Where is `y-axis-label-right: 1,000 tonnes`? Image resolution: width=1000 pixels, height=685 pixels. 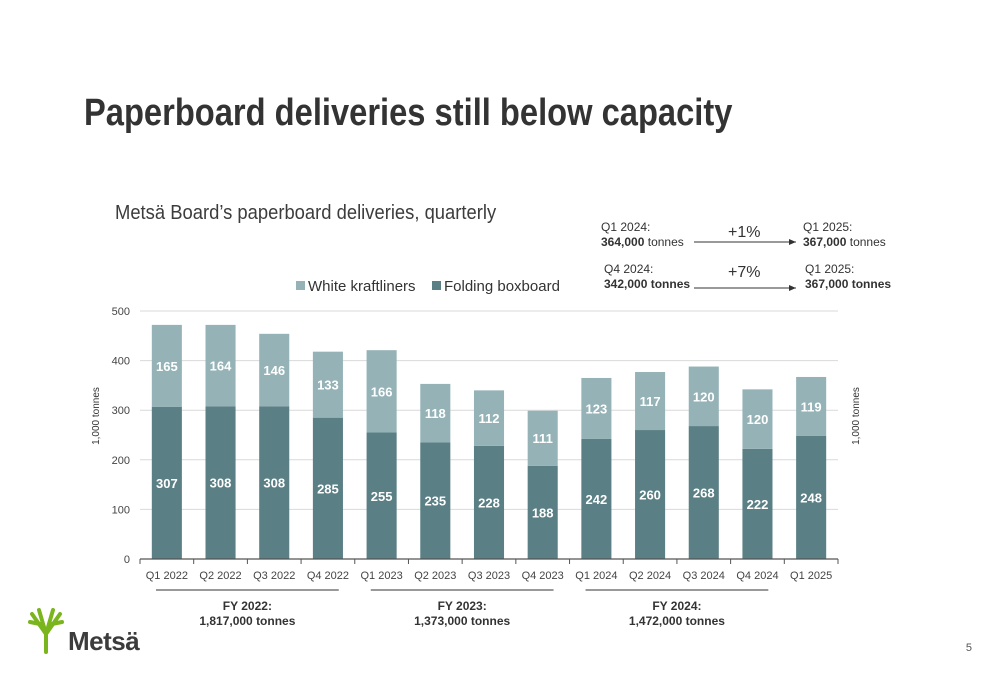
y-axis-label-right: 1,000 tonnes is located at coordinates (856, 416).